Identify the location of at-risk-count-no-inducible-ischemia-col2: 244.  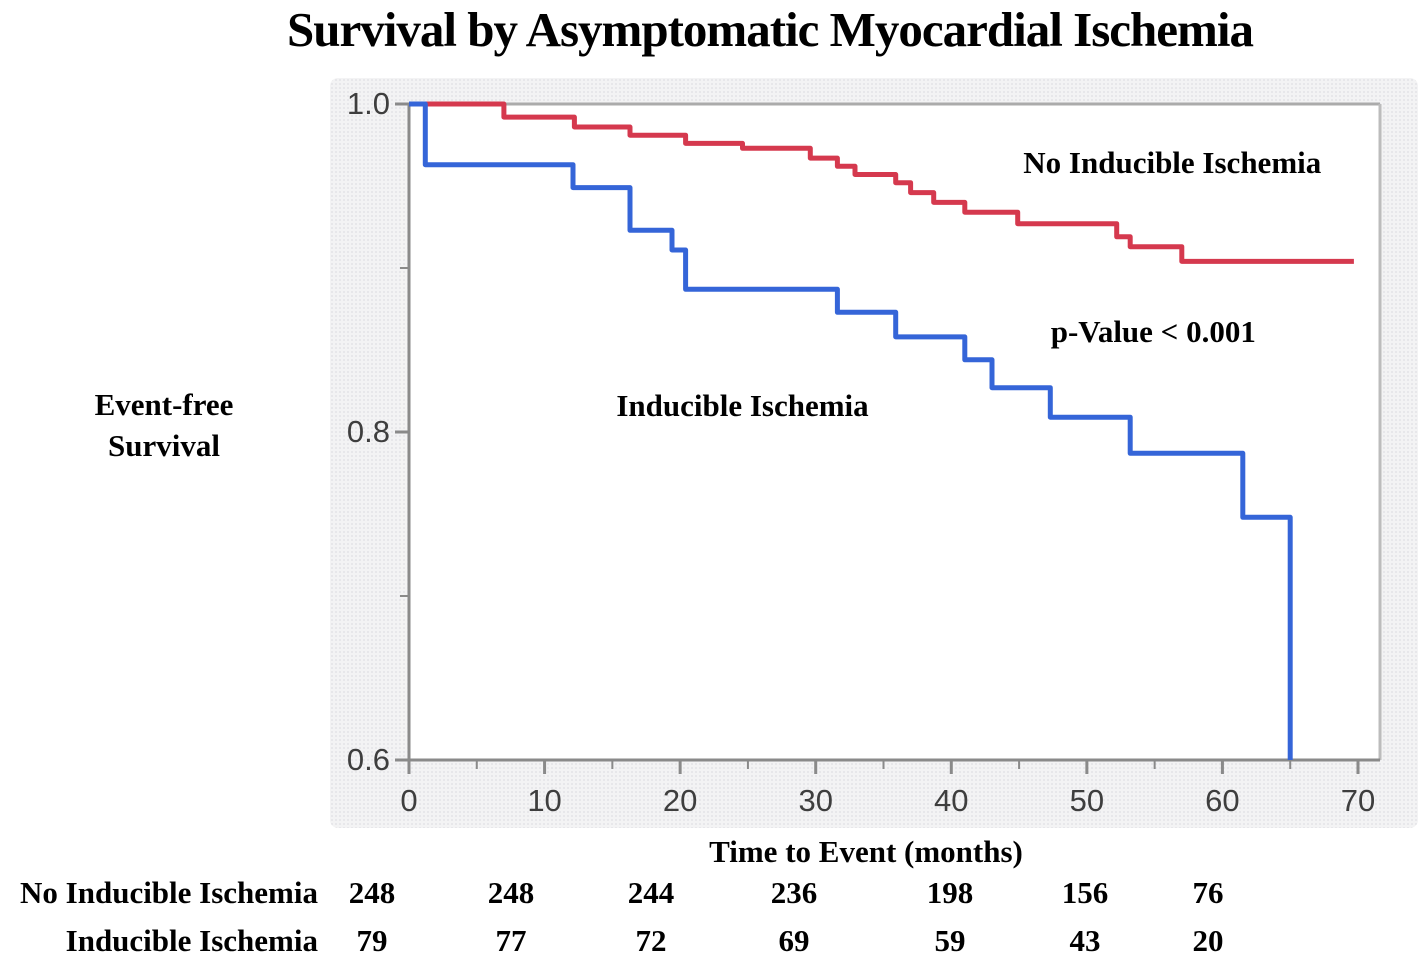
(651, 892).